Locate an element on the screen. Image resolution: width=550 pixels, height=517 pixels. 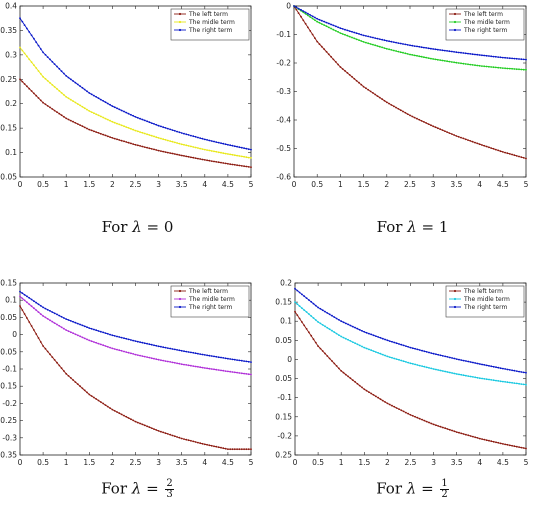
x-tick-label: 0.5 is located at coordinates (317, 184).